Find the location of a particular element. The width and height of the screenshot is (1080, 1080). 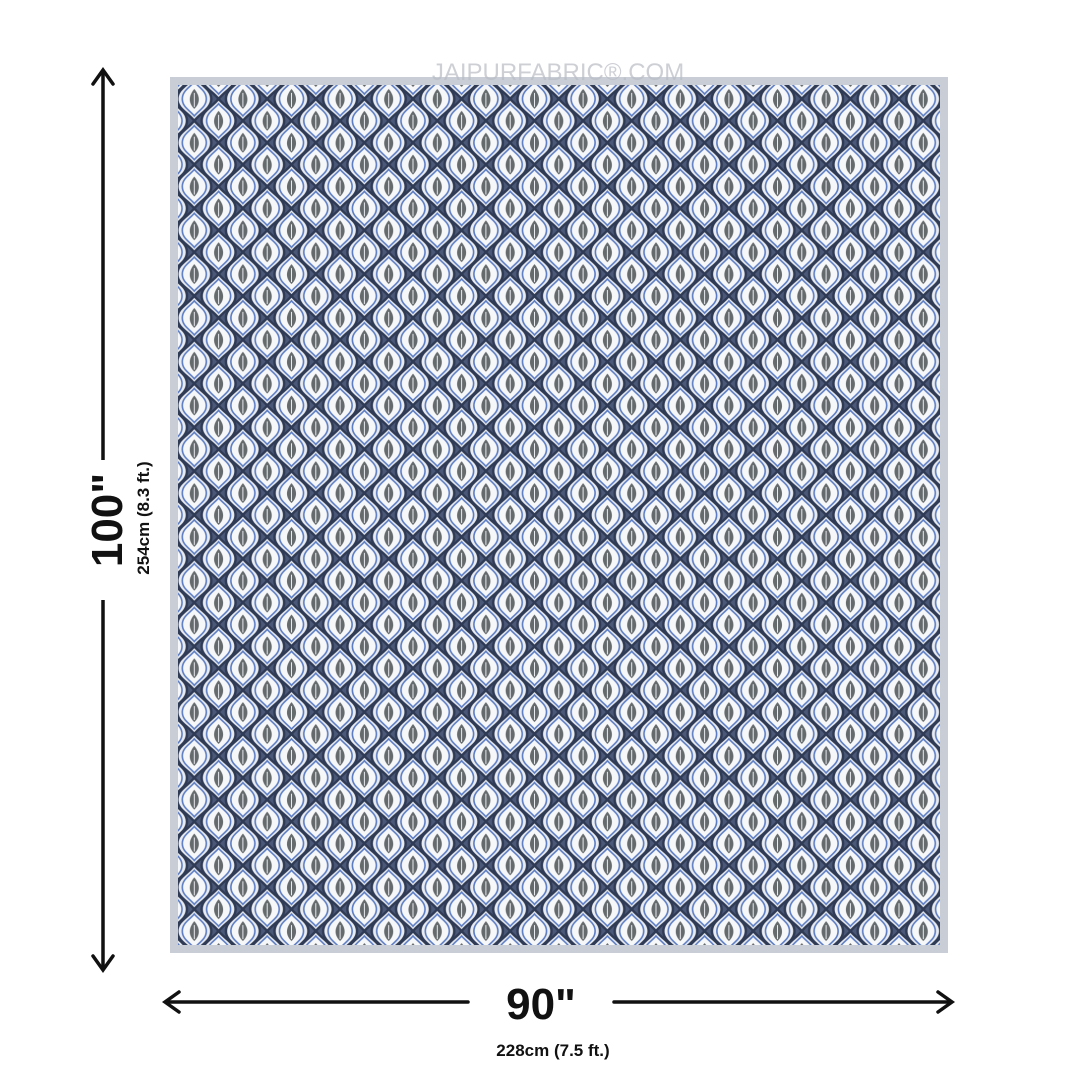

watermark: JAIPURFABRIC®.COM is located at coordinates (558, 72).